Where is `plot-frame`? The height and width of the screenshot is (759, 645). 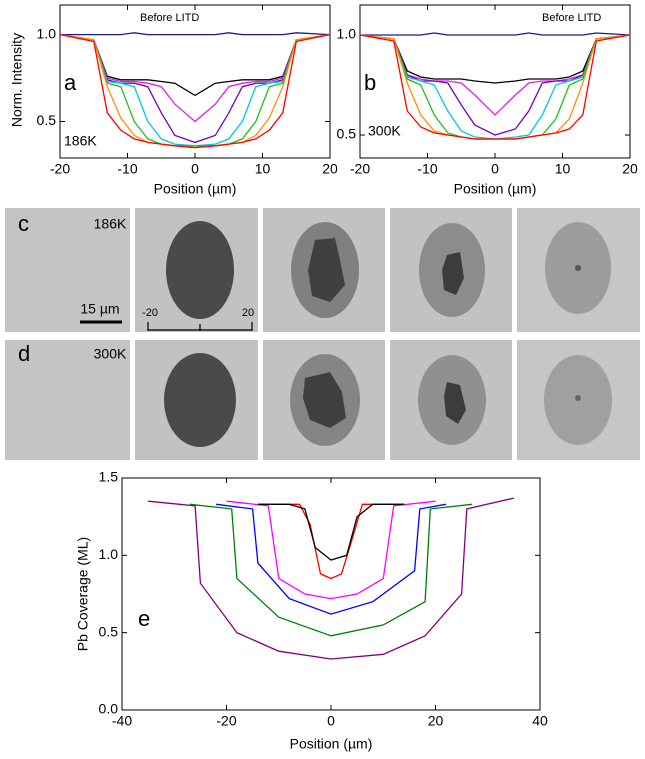 plot-frame is located at coordinates (195, 81).